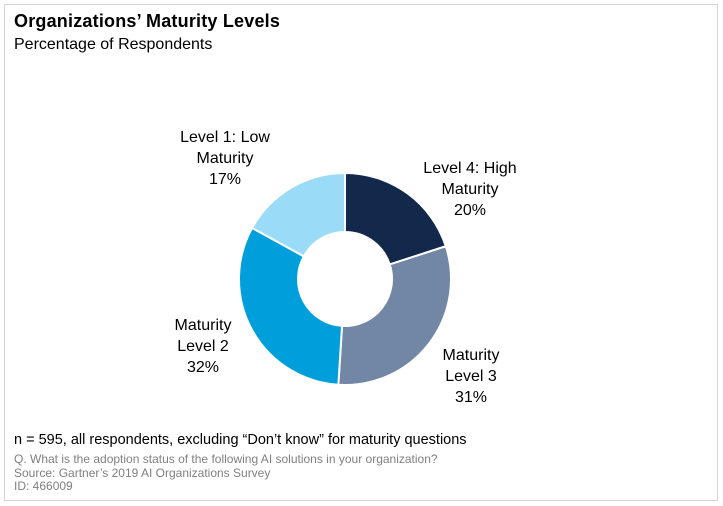  Describe the element at coordinates (203, 346) in the screenshot. I see `segment-label-maturity-level2: Maturity Level 2 32%` at that location.